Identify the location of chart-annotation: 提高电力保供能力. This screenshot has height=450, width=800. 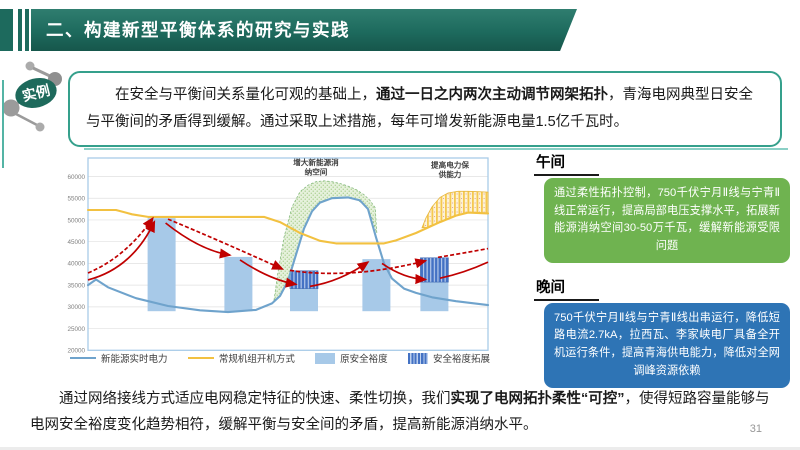
(450, 169).